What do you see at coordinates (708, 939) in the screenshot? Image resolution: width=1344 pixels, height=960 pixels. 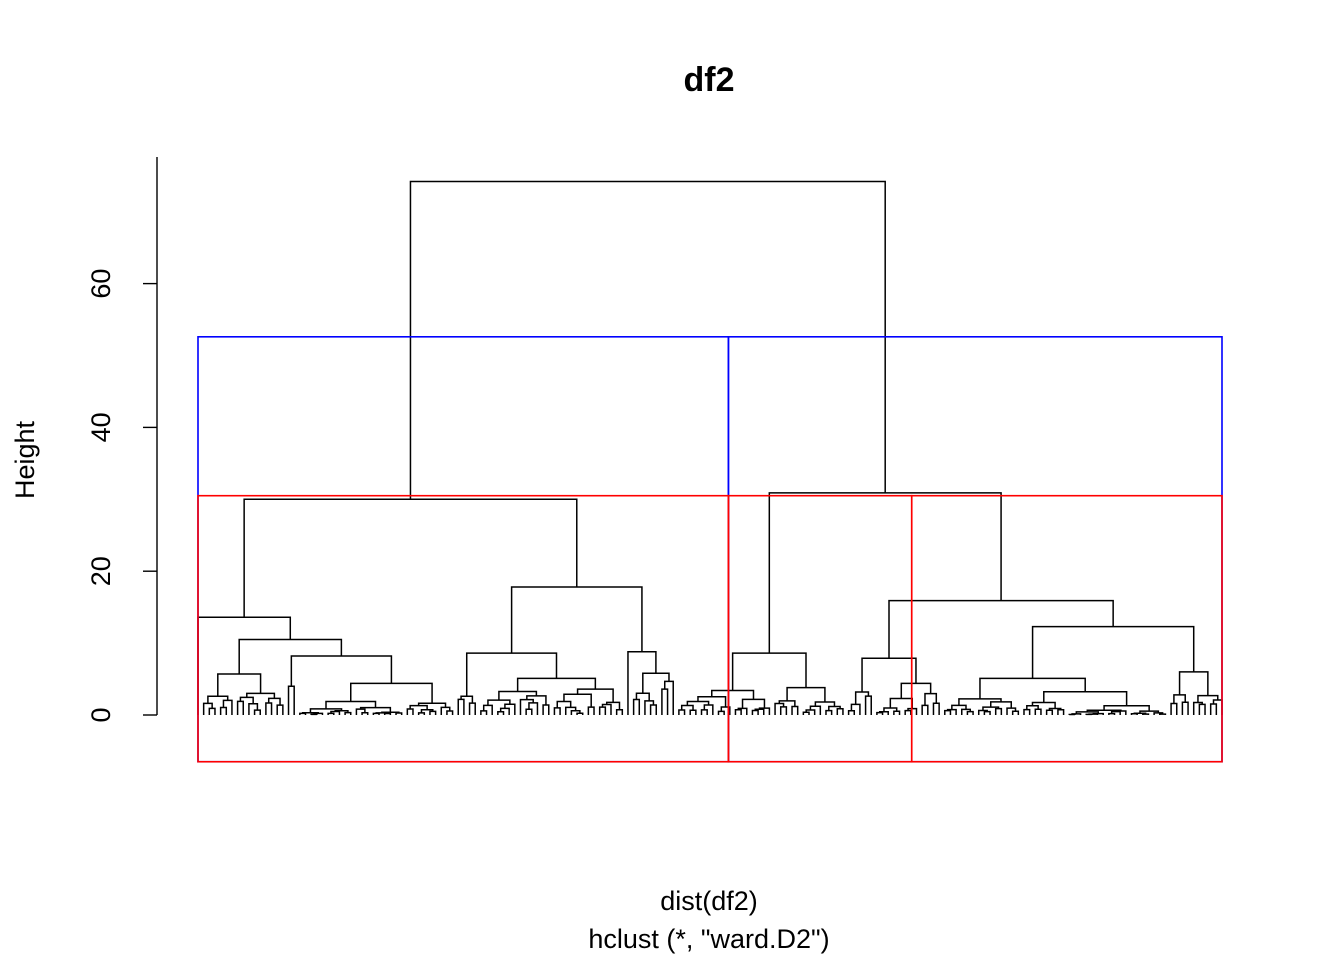 I see `method-sublabel: hclust (*, "ward.D2")` at bounding box center [708, 939].